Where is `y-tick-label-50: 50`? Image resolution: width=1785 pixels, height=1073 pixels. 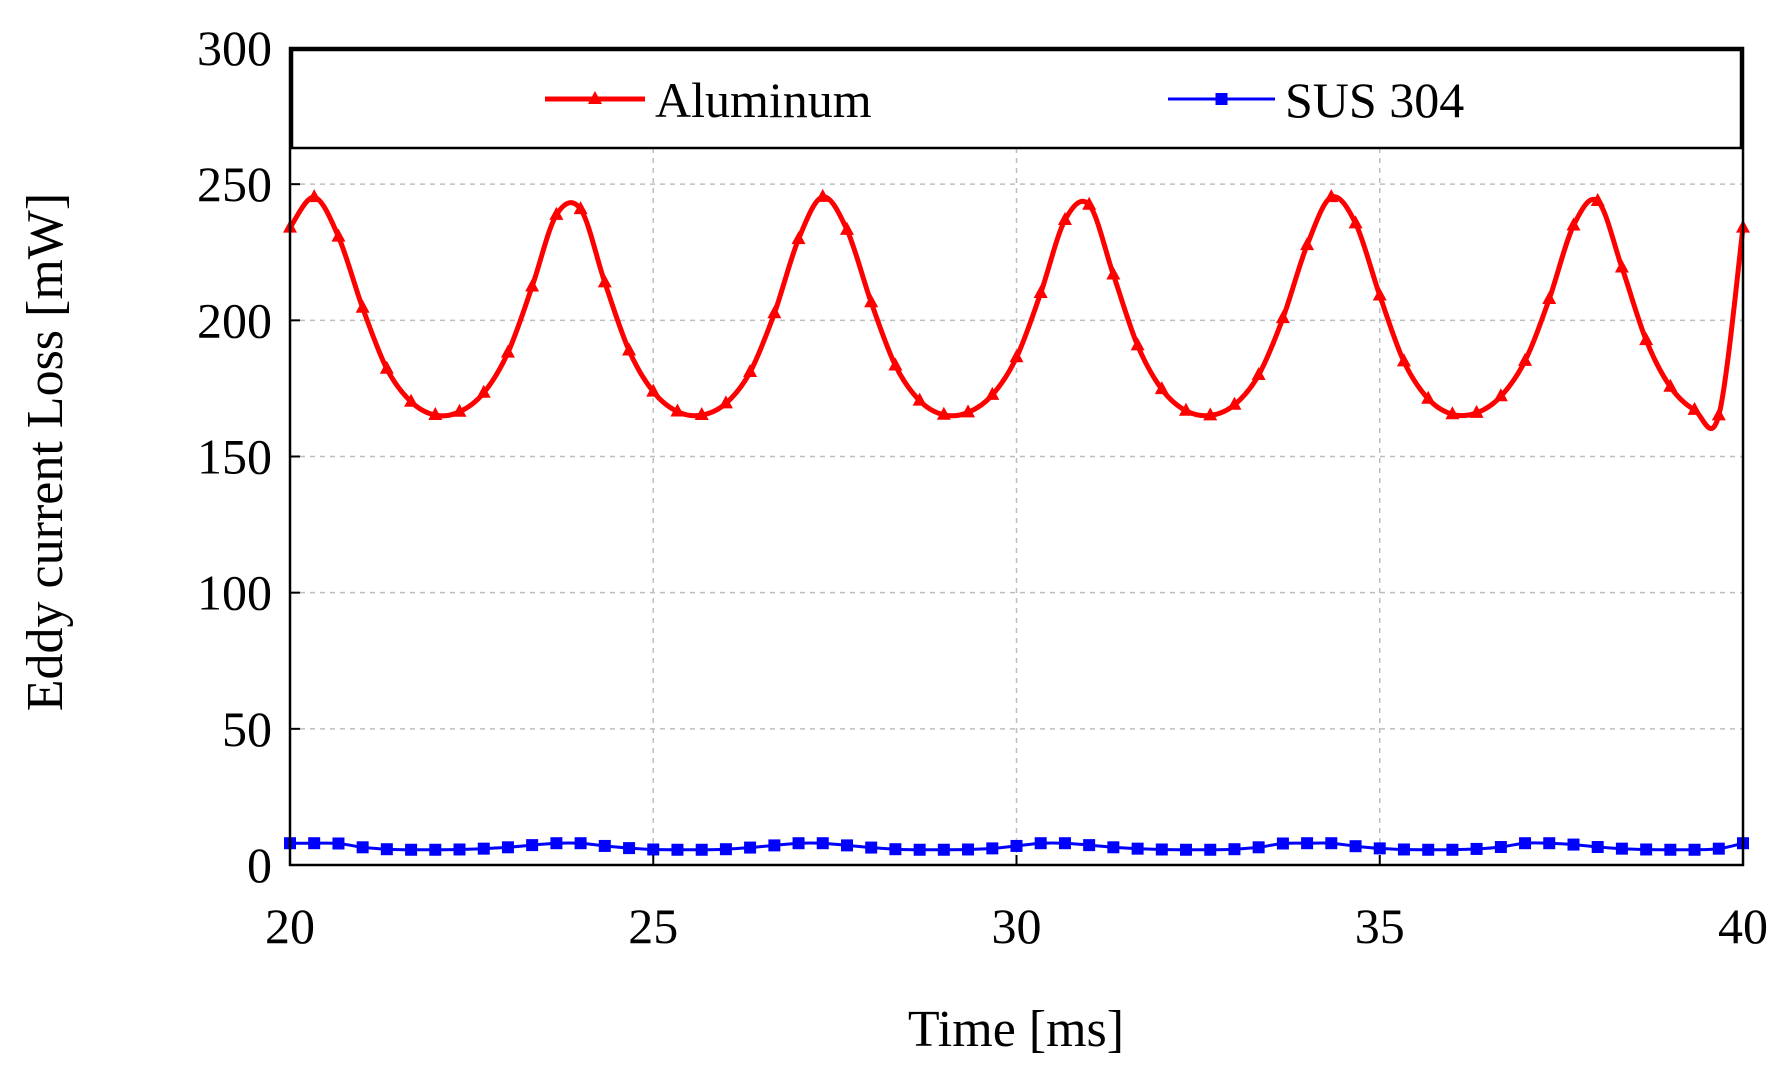
y-tick-label-50: 50 is located at coordinates (247, 729).